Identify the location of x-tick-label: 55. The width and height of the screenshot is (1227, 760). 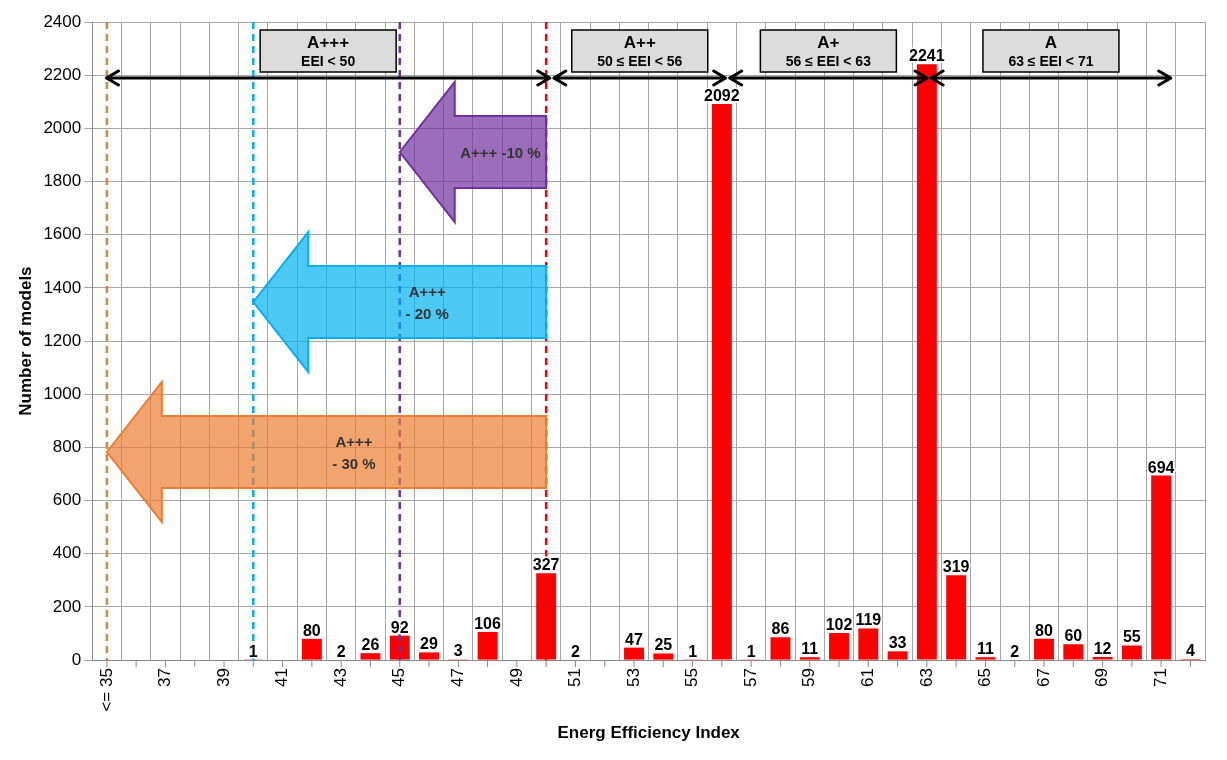
(692, 678).